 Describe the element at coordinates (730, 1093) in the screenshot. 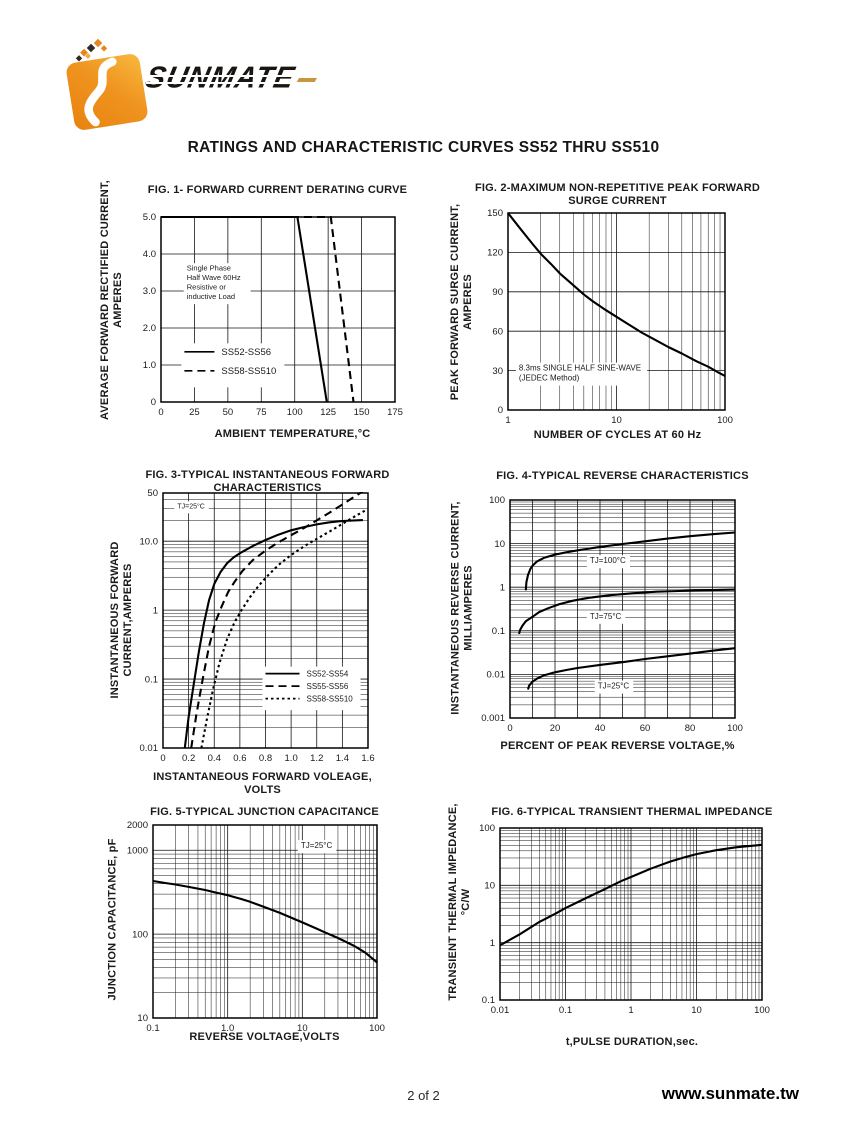

I see `footer-website: www.sunmate.tw` at that location.